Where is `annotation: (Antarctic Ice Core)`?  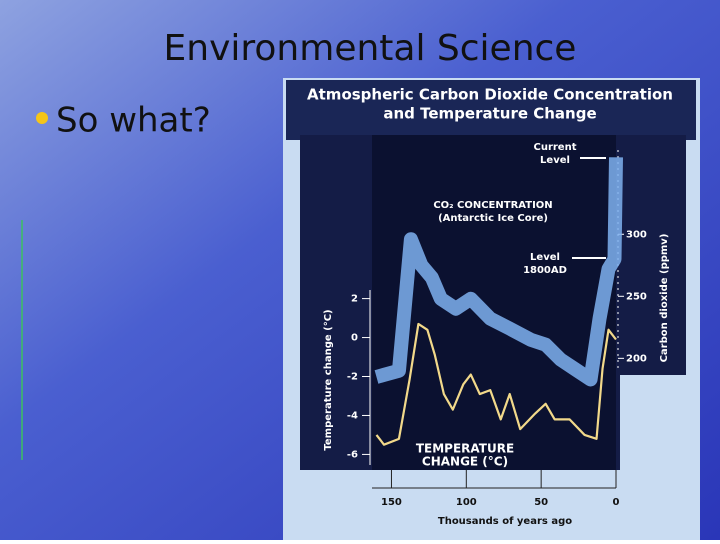
annotation: (Antarctic Ice Core) is located at coordinates (493, 218).